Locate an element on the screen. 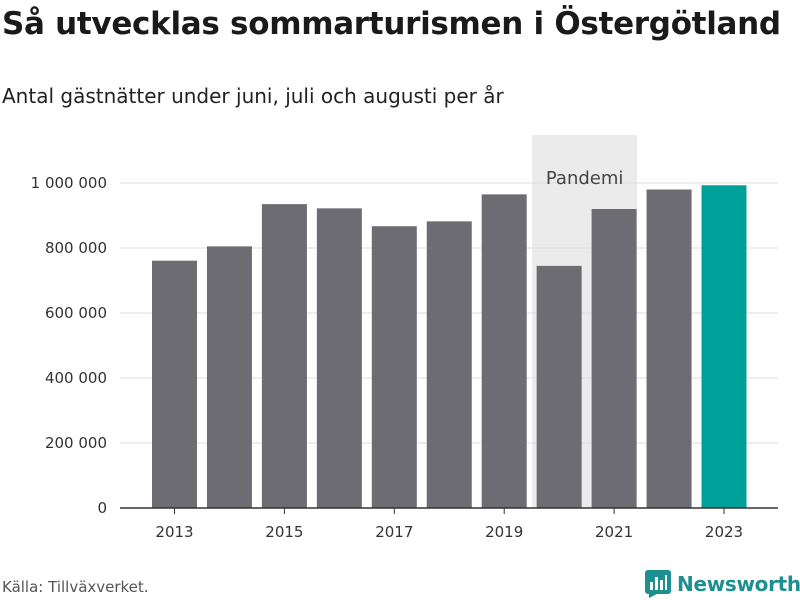  y-tick-label: 1 000 000 is located at coordinates (69, 183).